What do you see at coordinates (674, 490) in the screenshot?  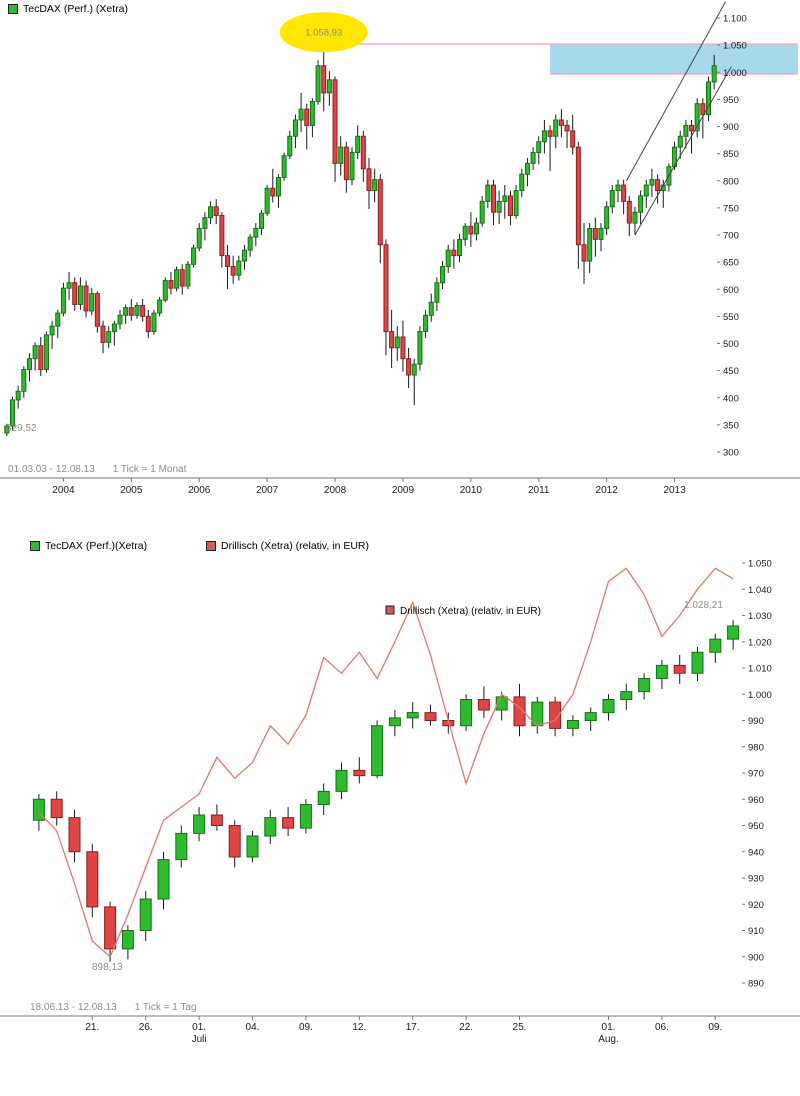 I see `x-tick-label: 2013` at bounding box center [674, 490].